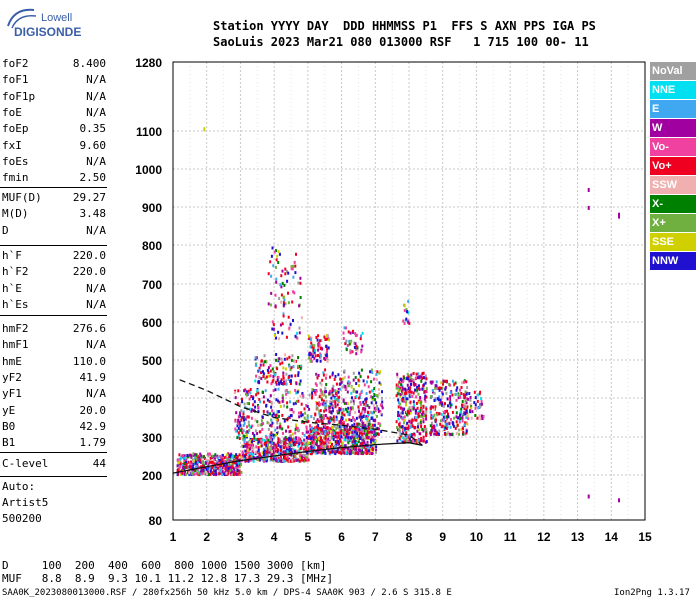  Describe the element at coordinates (57, 18) in the screenshot. I see `logo-line1: Lowell` at that location.